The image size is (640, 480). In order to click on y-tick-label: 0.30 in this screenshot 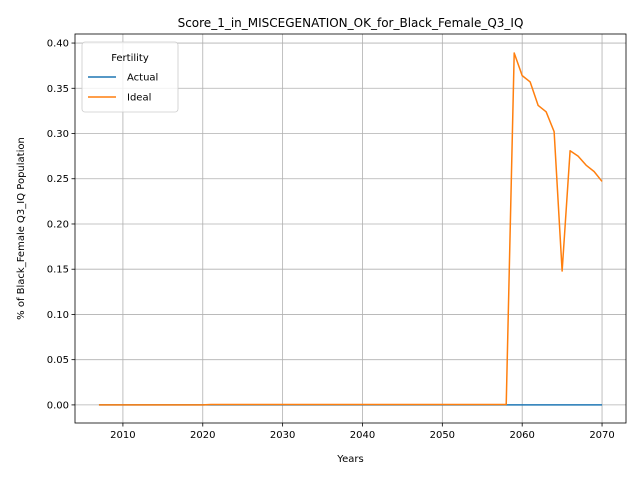, I will do `click(58, 134)`.